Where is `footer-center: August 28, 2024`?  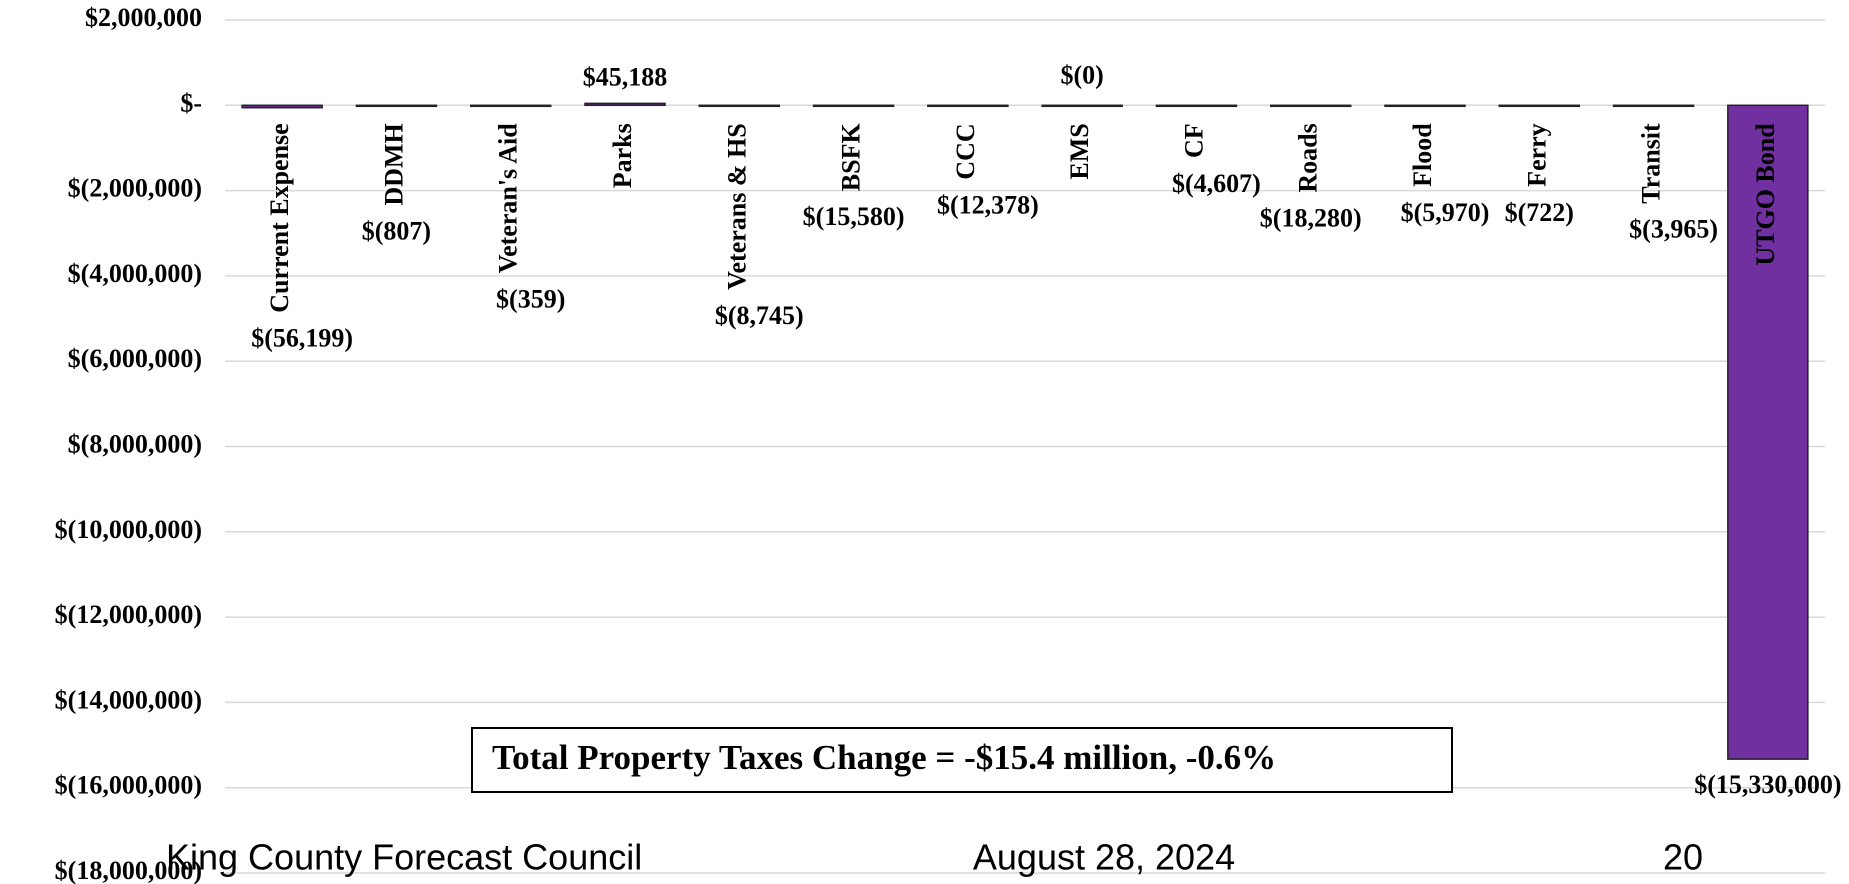
footer-center: August 28, 2024 is located at coordinates (1104, 857).